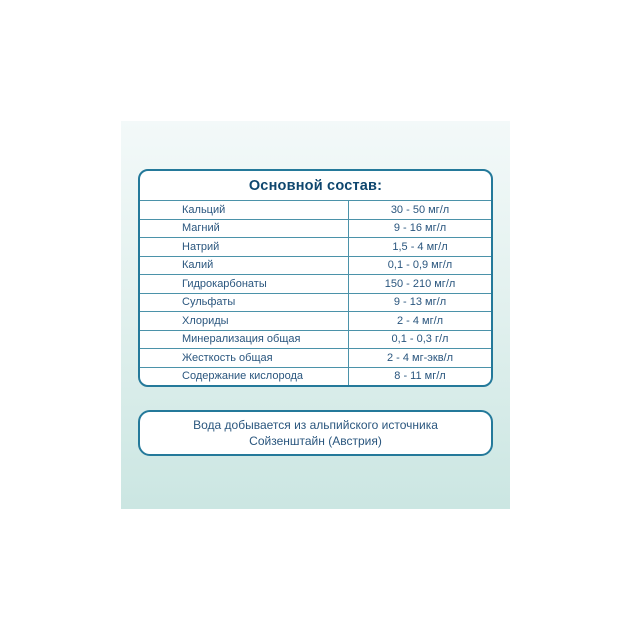  What do you see at coordinates (315, 441) in the screenshot?
I see `source-note-line2: Сойзенштайн (Австрия)` at bounding box center [315, 441].